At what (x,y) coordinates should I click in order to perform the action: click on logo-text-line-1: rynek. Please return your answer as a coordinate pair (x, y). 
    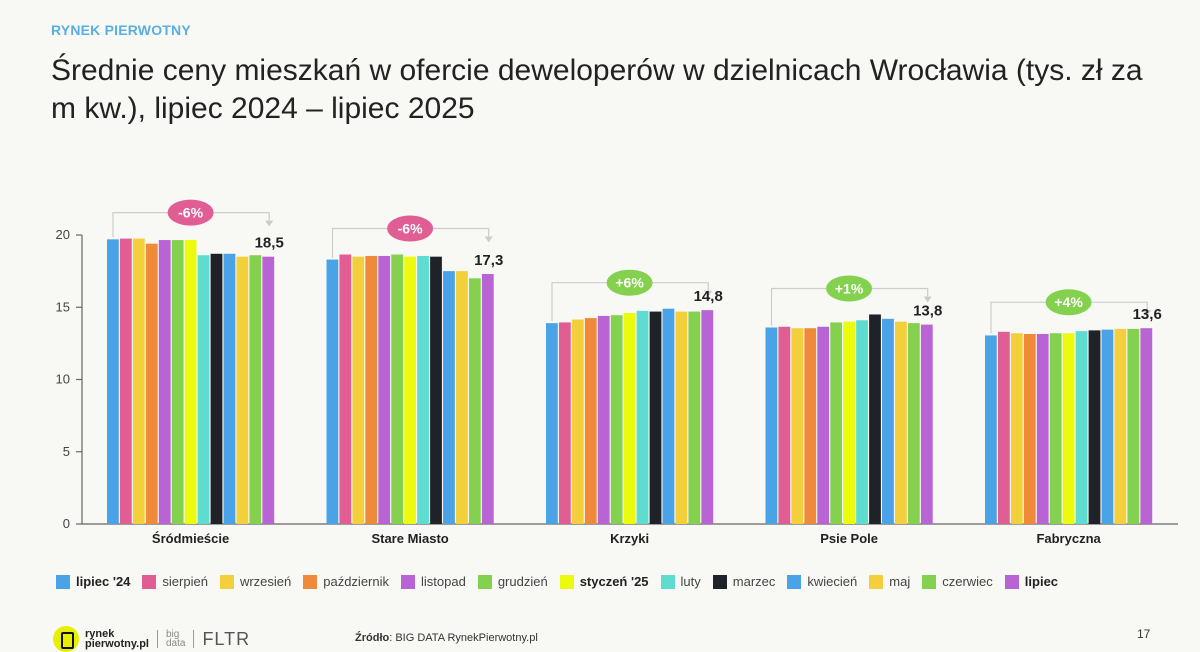
    Looking at the image, I should click on (100, 634).